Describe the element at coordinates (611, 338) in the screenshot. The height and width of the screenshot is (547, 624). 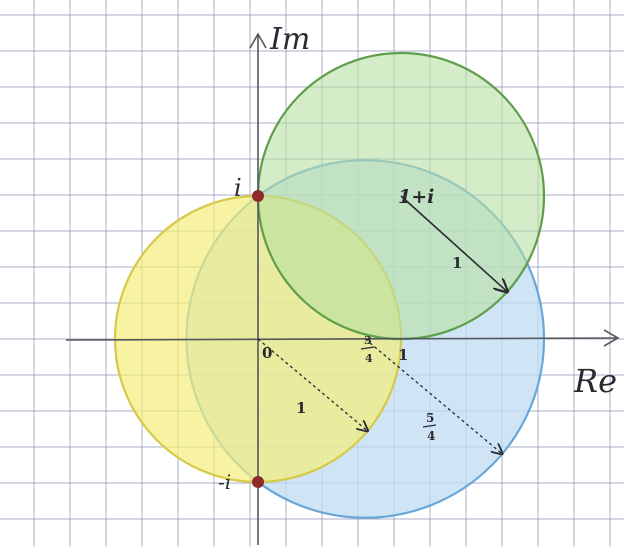
I see `real-axis-arrow-icon` at that location.